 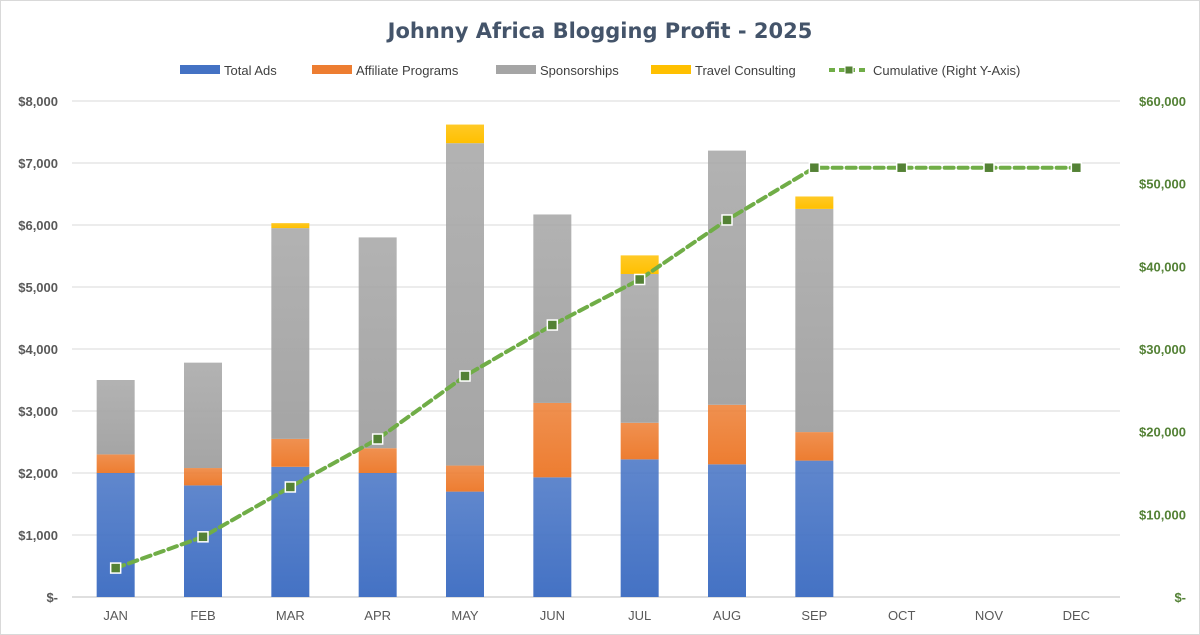 I want to click on x-tick-label: DEC, so click(x=1076, y=615).